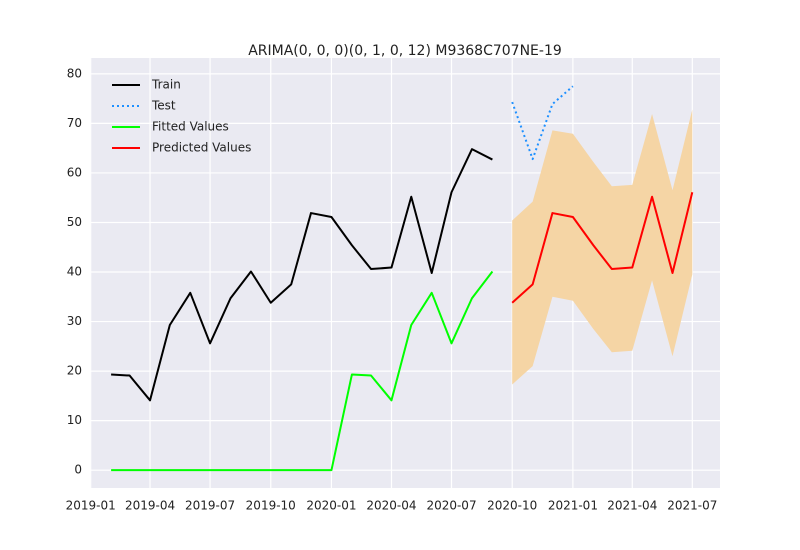  I want to click on y-tick-label: 10, so click(74, 420).